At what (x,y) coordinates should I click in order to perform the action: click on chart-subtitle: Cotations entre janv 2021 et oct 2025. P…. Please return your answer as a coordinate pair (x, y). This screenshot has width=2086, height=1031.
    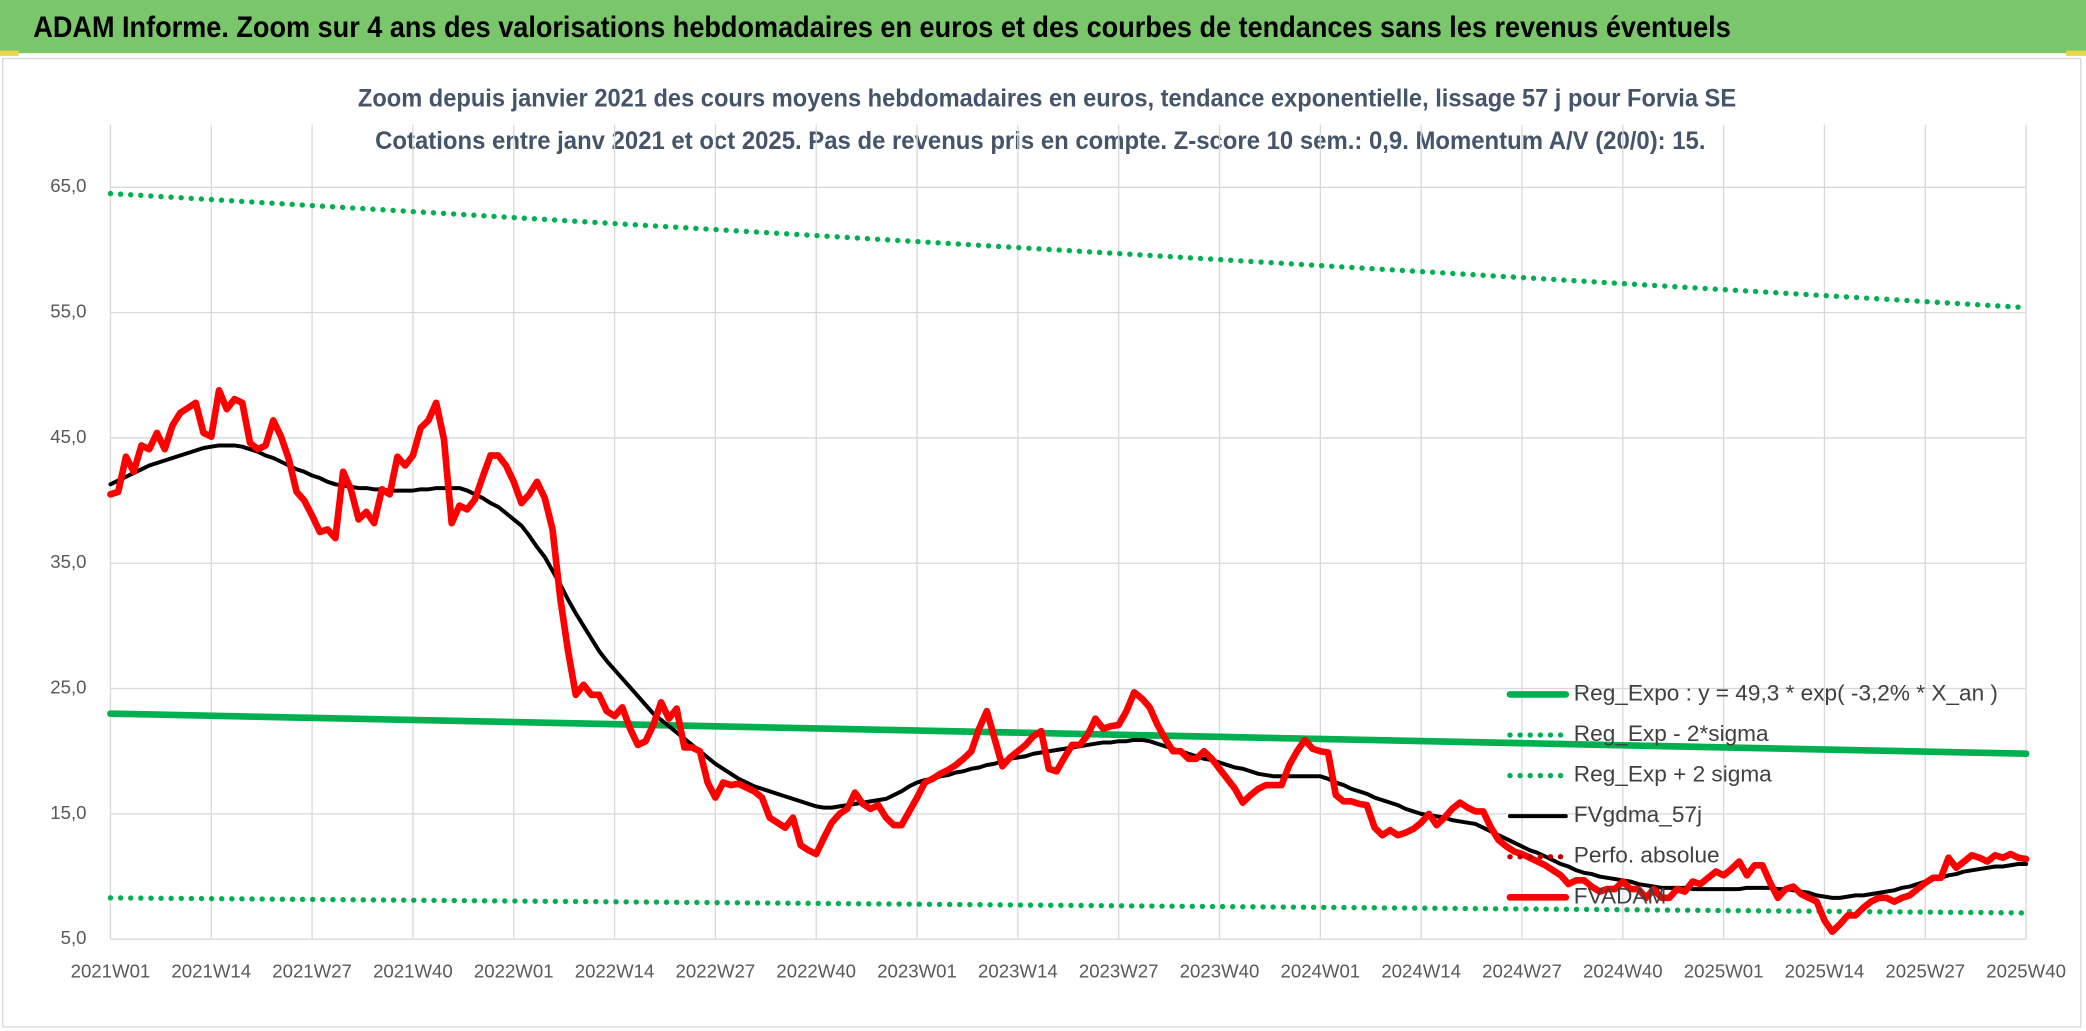
    Looking at the image, I should click on (1040, 141).